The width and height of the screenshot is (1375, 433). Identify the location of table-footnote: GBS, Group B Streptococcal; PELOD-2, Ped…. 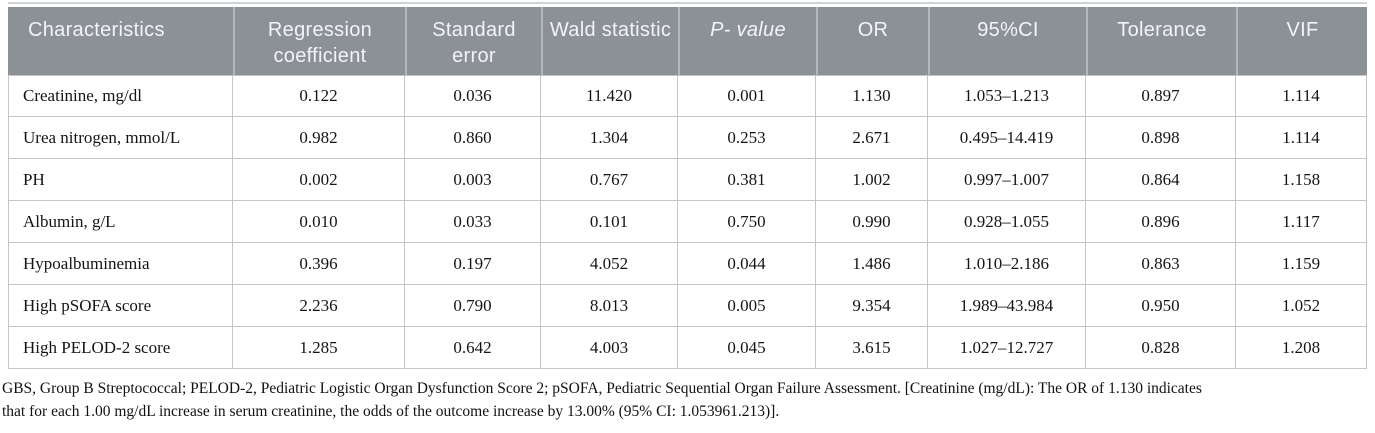
(688, 400).